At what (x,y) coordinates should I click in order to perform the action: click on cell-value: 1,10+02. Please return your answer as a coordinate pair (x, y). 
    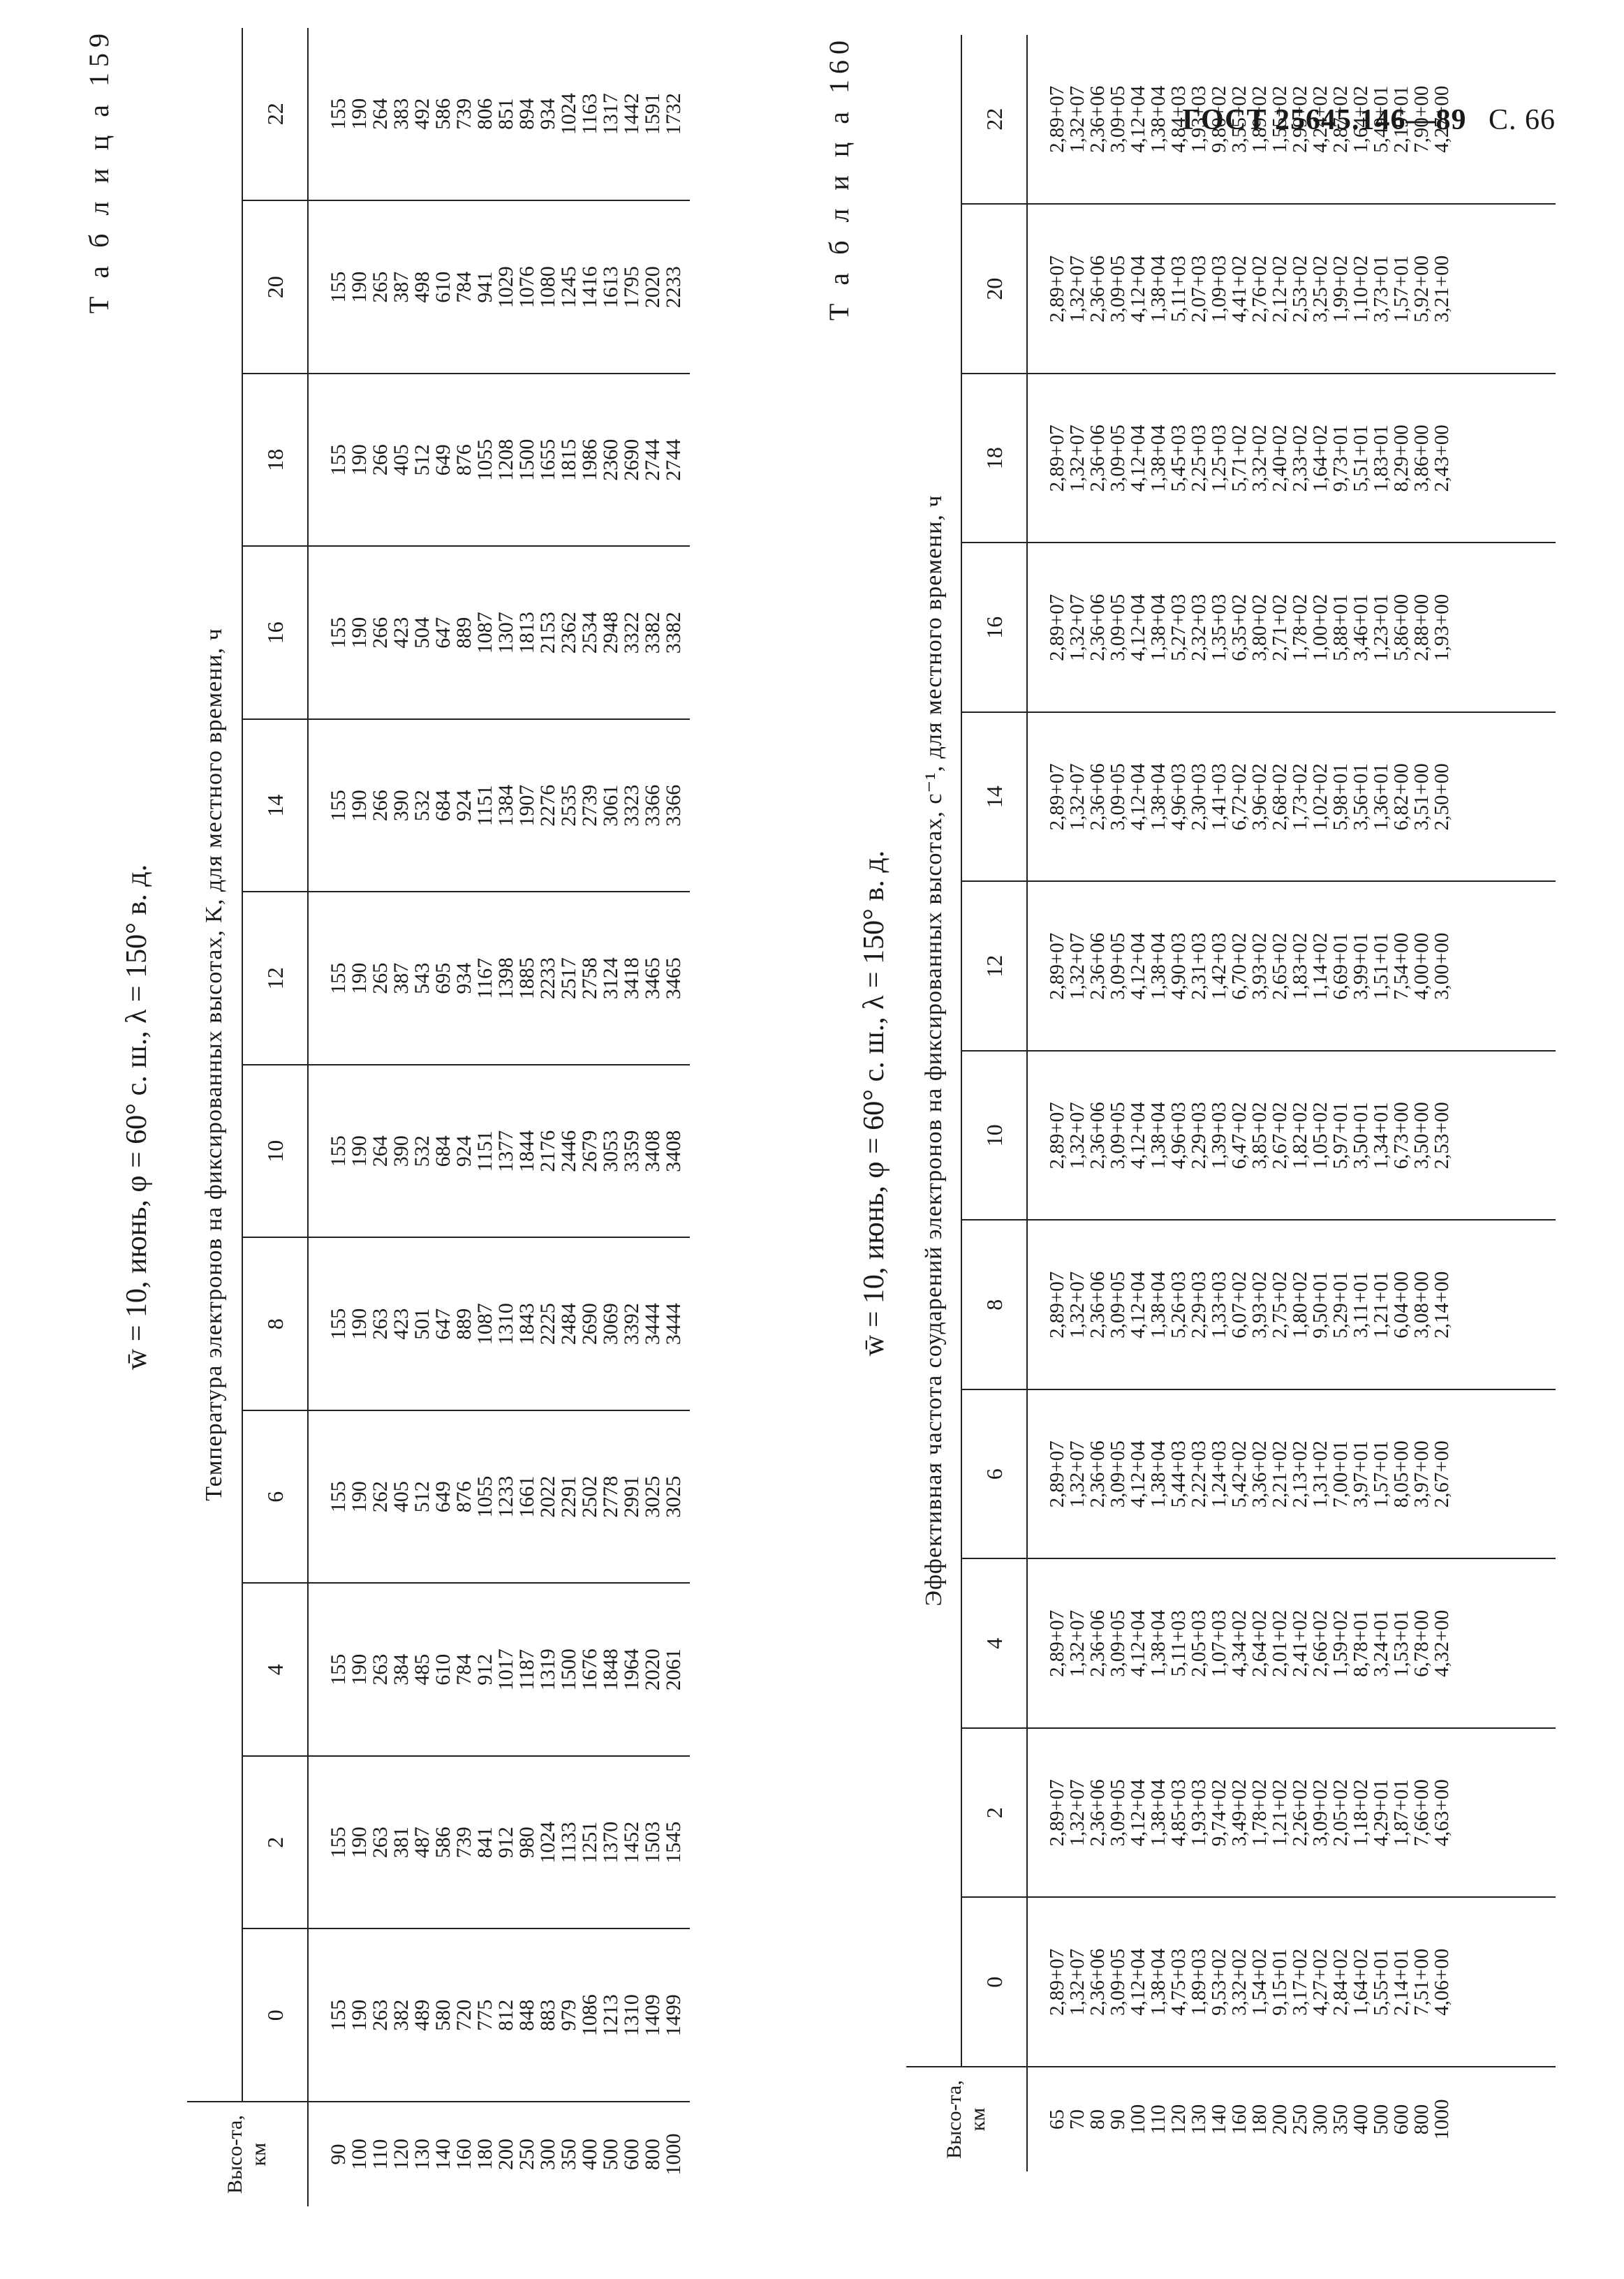
    Looking at the image, I should click on (1361, 289).